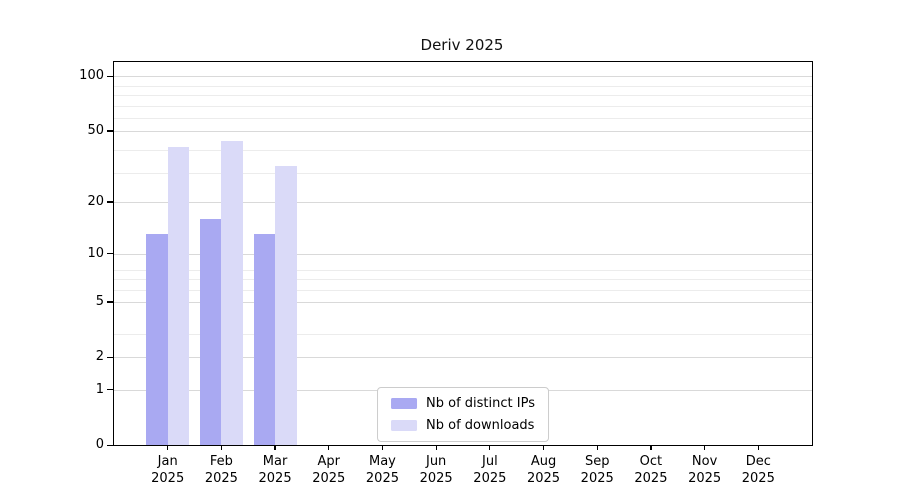 The width and height of the screenshot is (900, 500). Describe the element at coordinates (221, 461) in the screenshot. I see `x-tick-month: Feb` at that location.